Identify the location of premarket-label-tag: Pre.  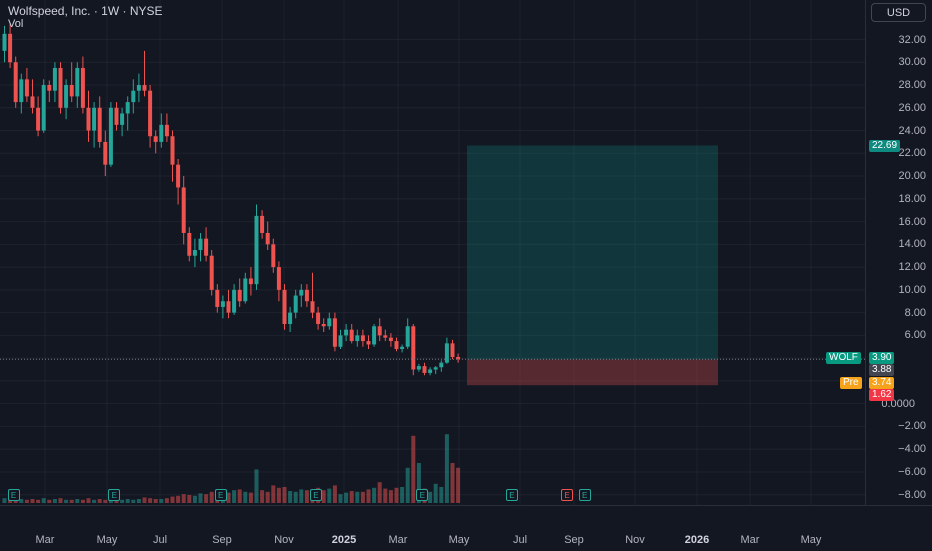
(851, 383).